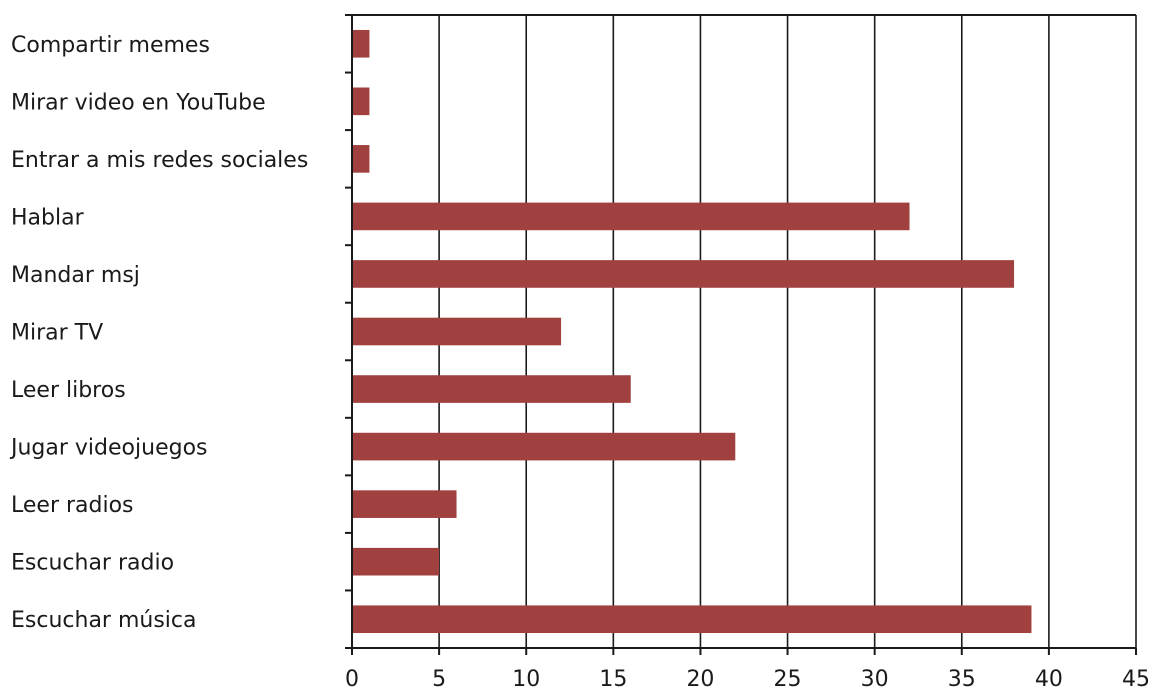 The height and width of the screenshot is (694, 1153). I want to click on x-tick-label: 0, so click(352, 679).